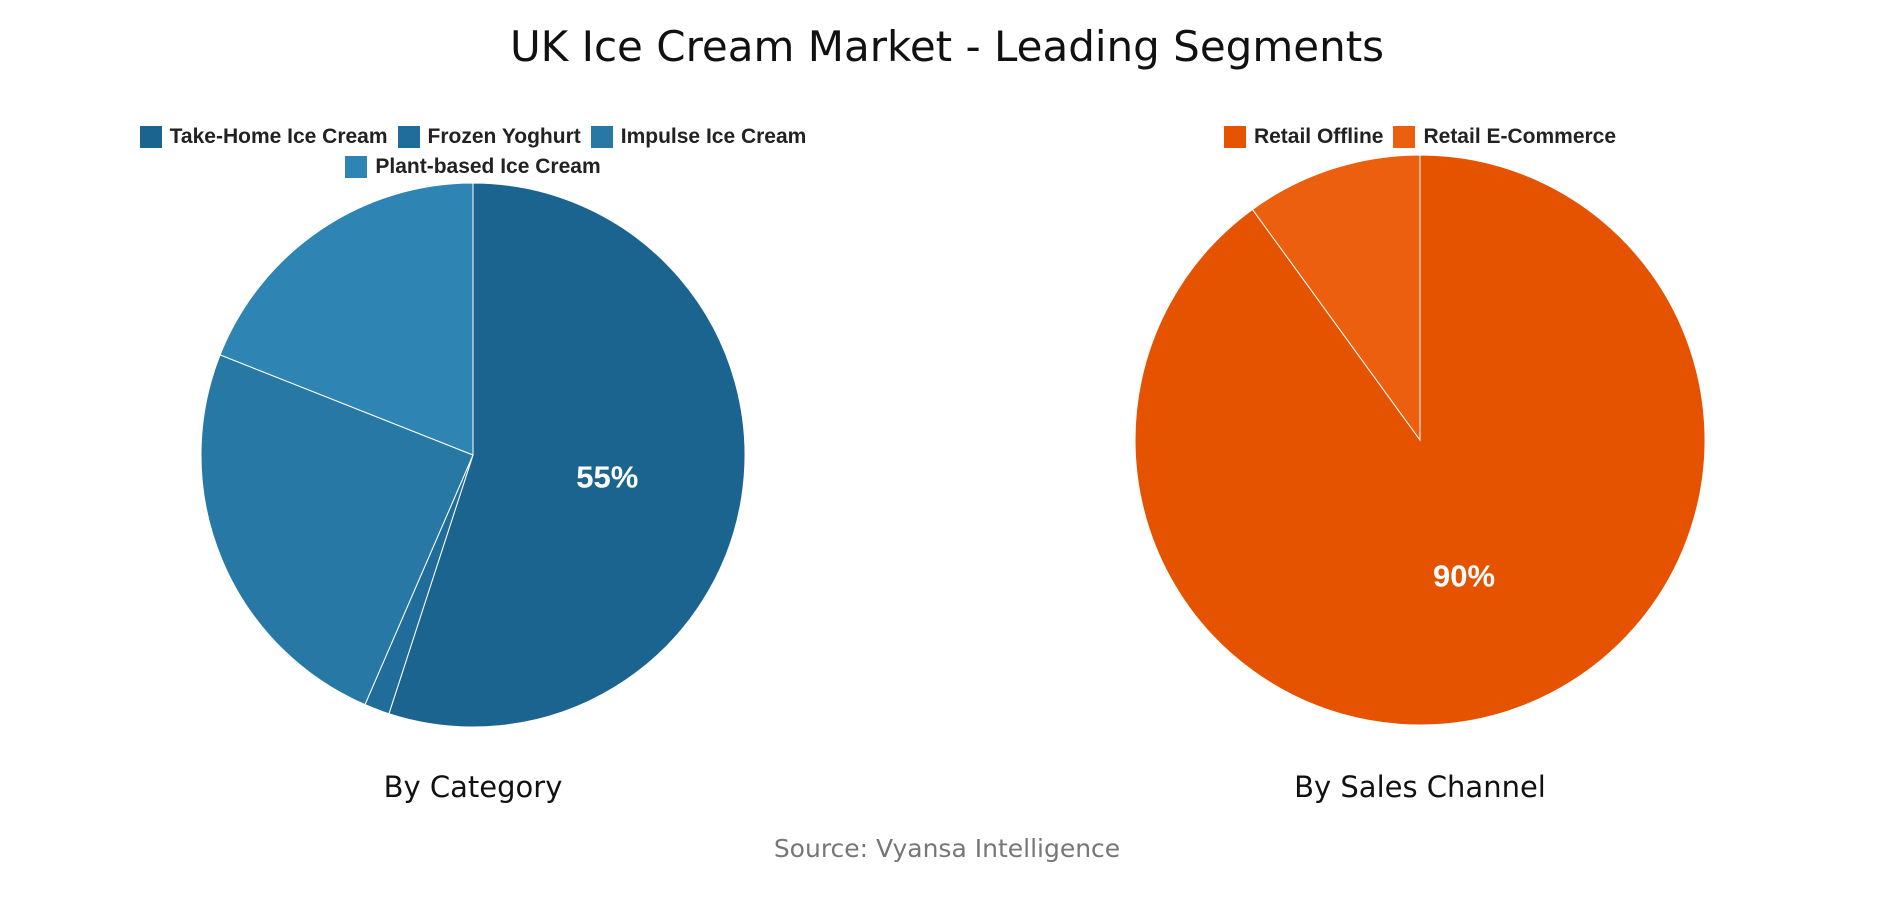 The width and height of the screenshot is (1894, 900). I want to click on legend-item: Retail E-Commerce, so click(1504, 137).